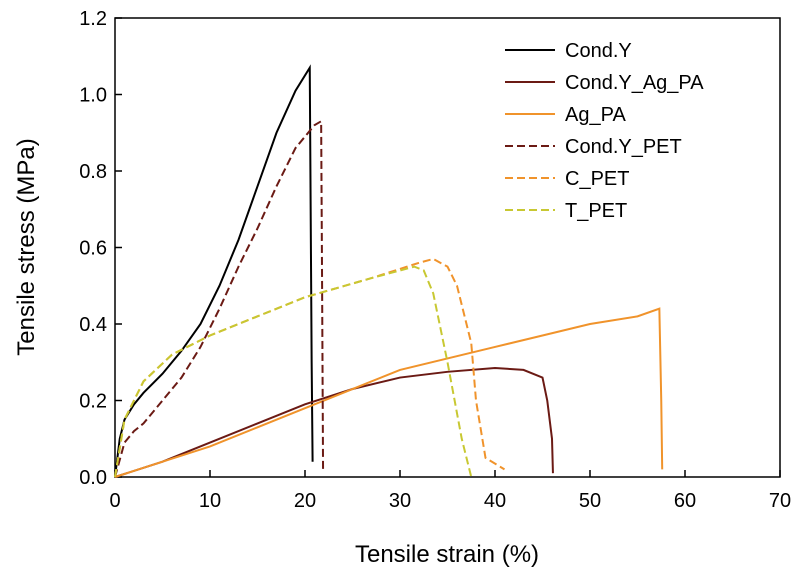  Describe the element at coordinates (93, 96) in the screenshot. I see `y-tick-label: 1.0` at that location.